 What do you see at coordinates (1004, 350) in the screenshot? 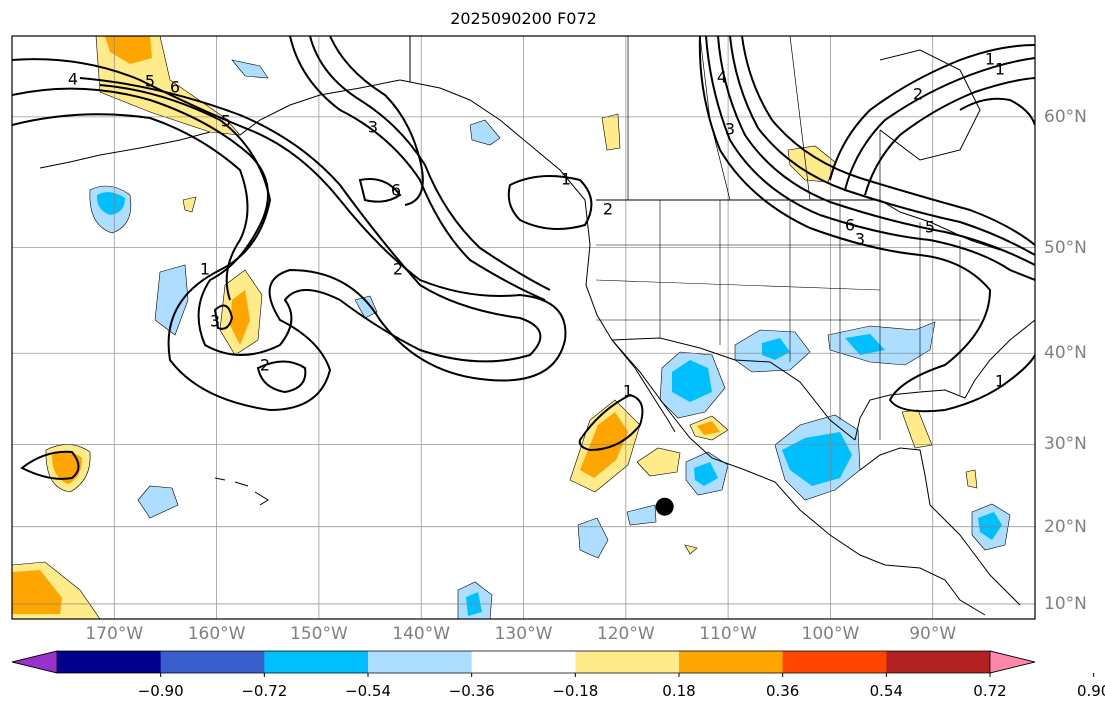
I see `east-coast` at bounding box center [1004, 350].